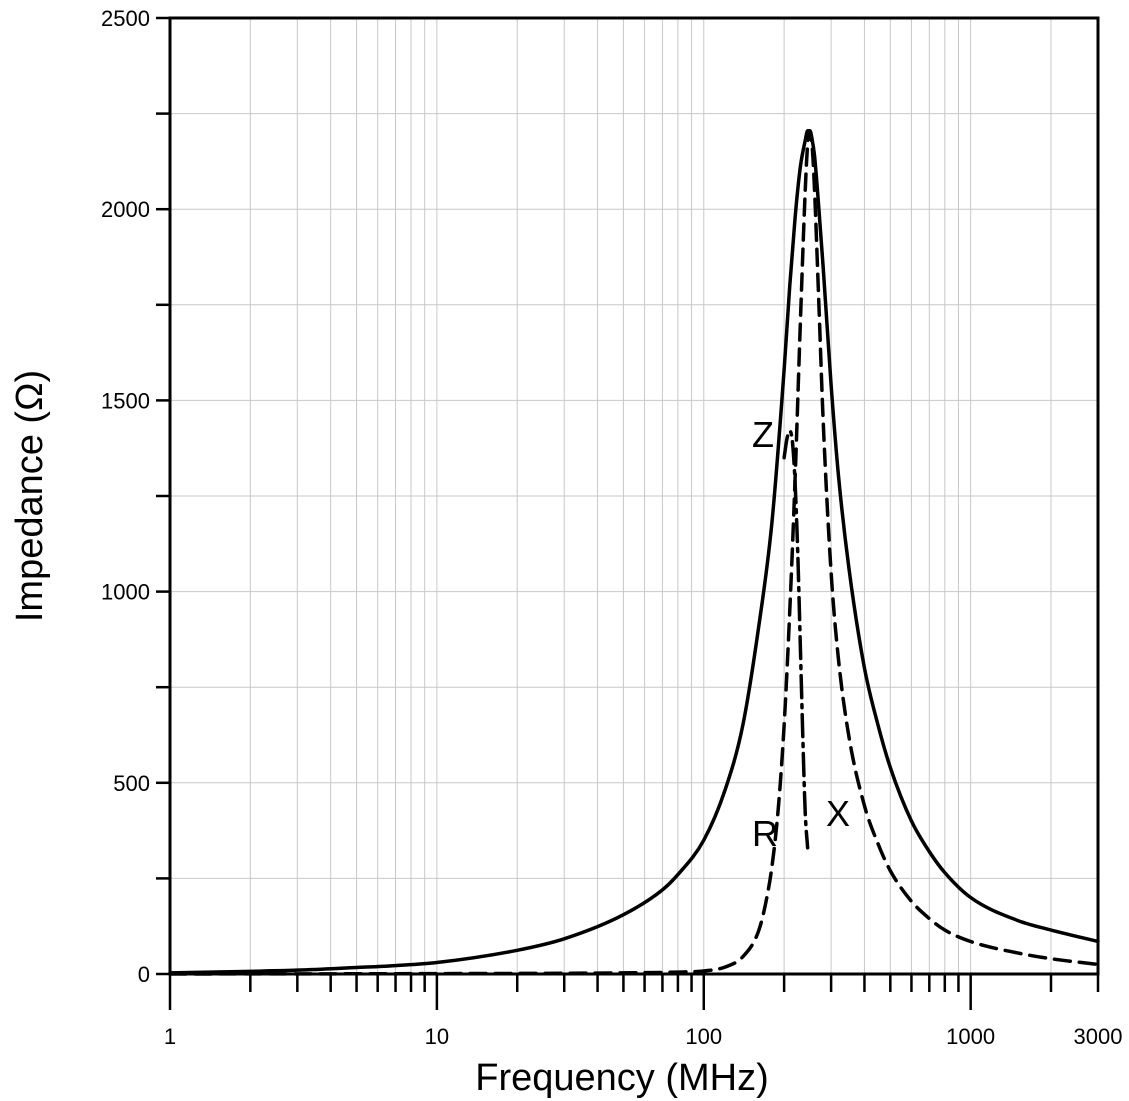  I want to click on series-label-z: Z, so click(763, 434).